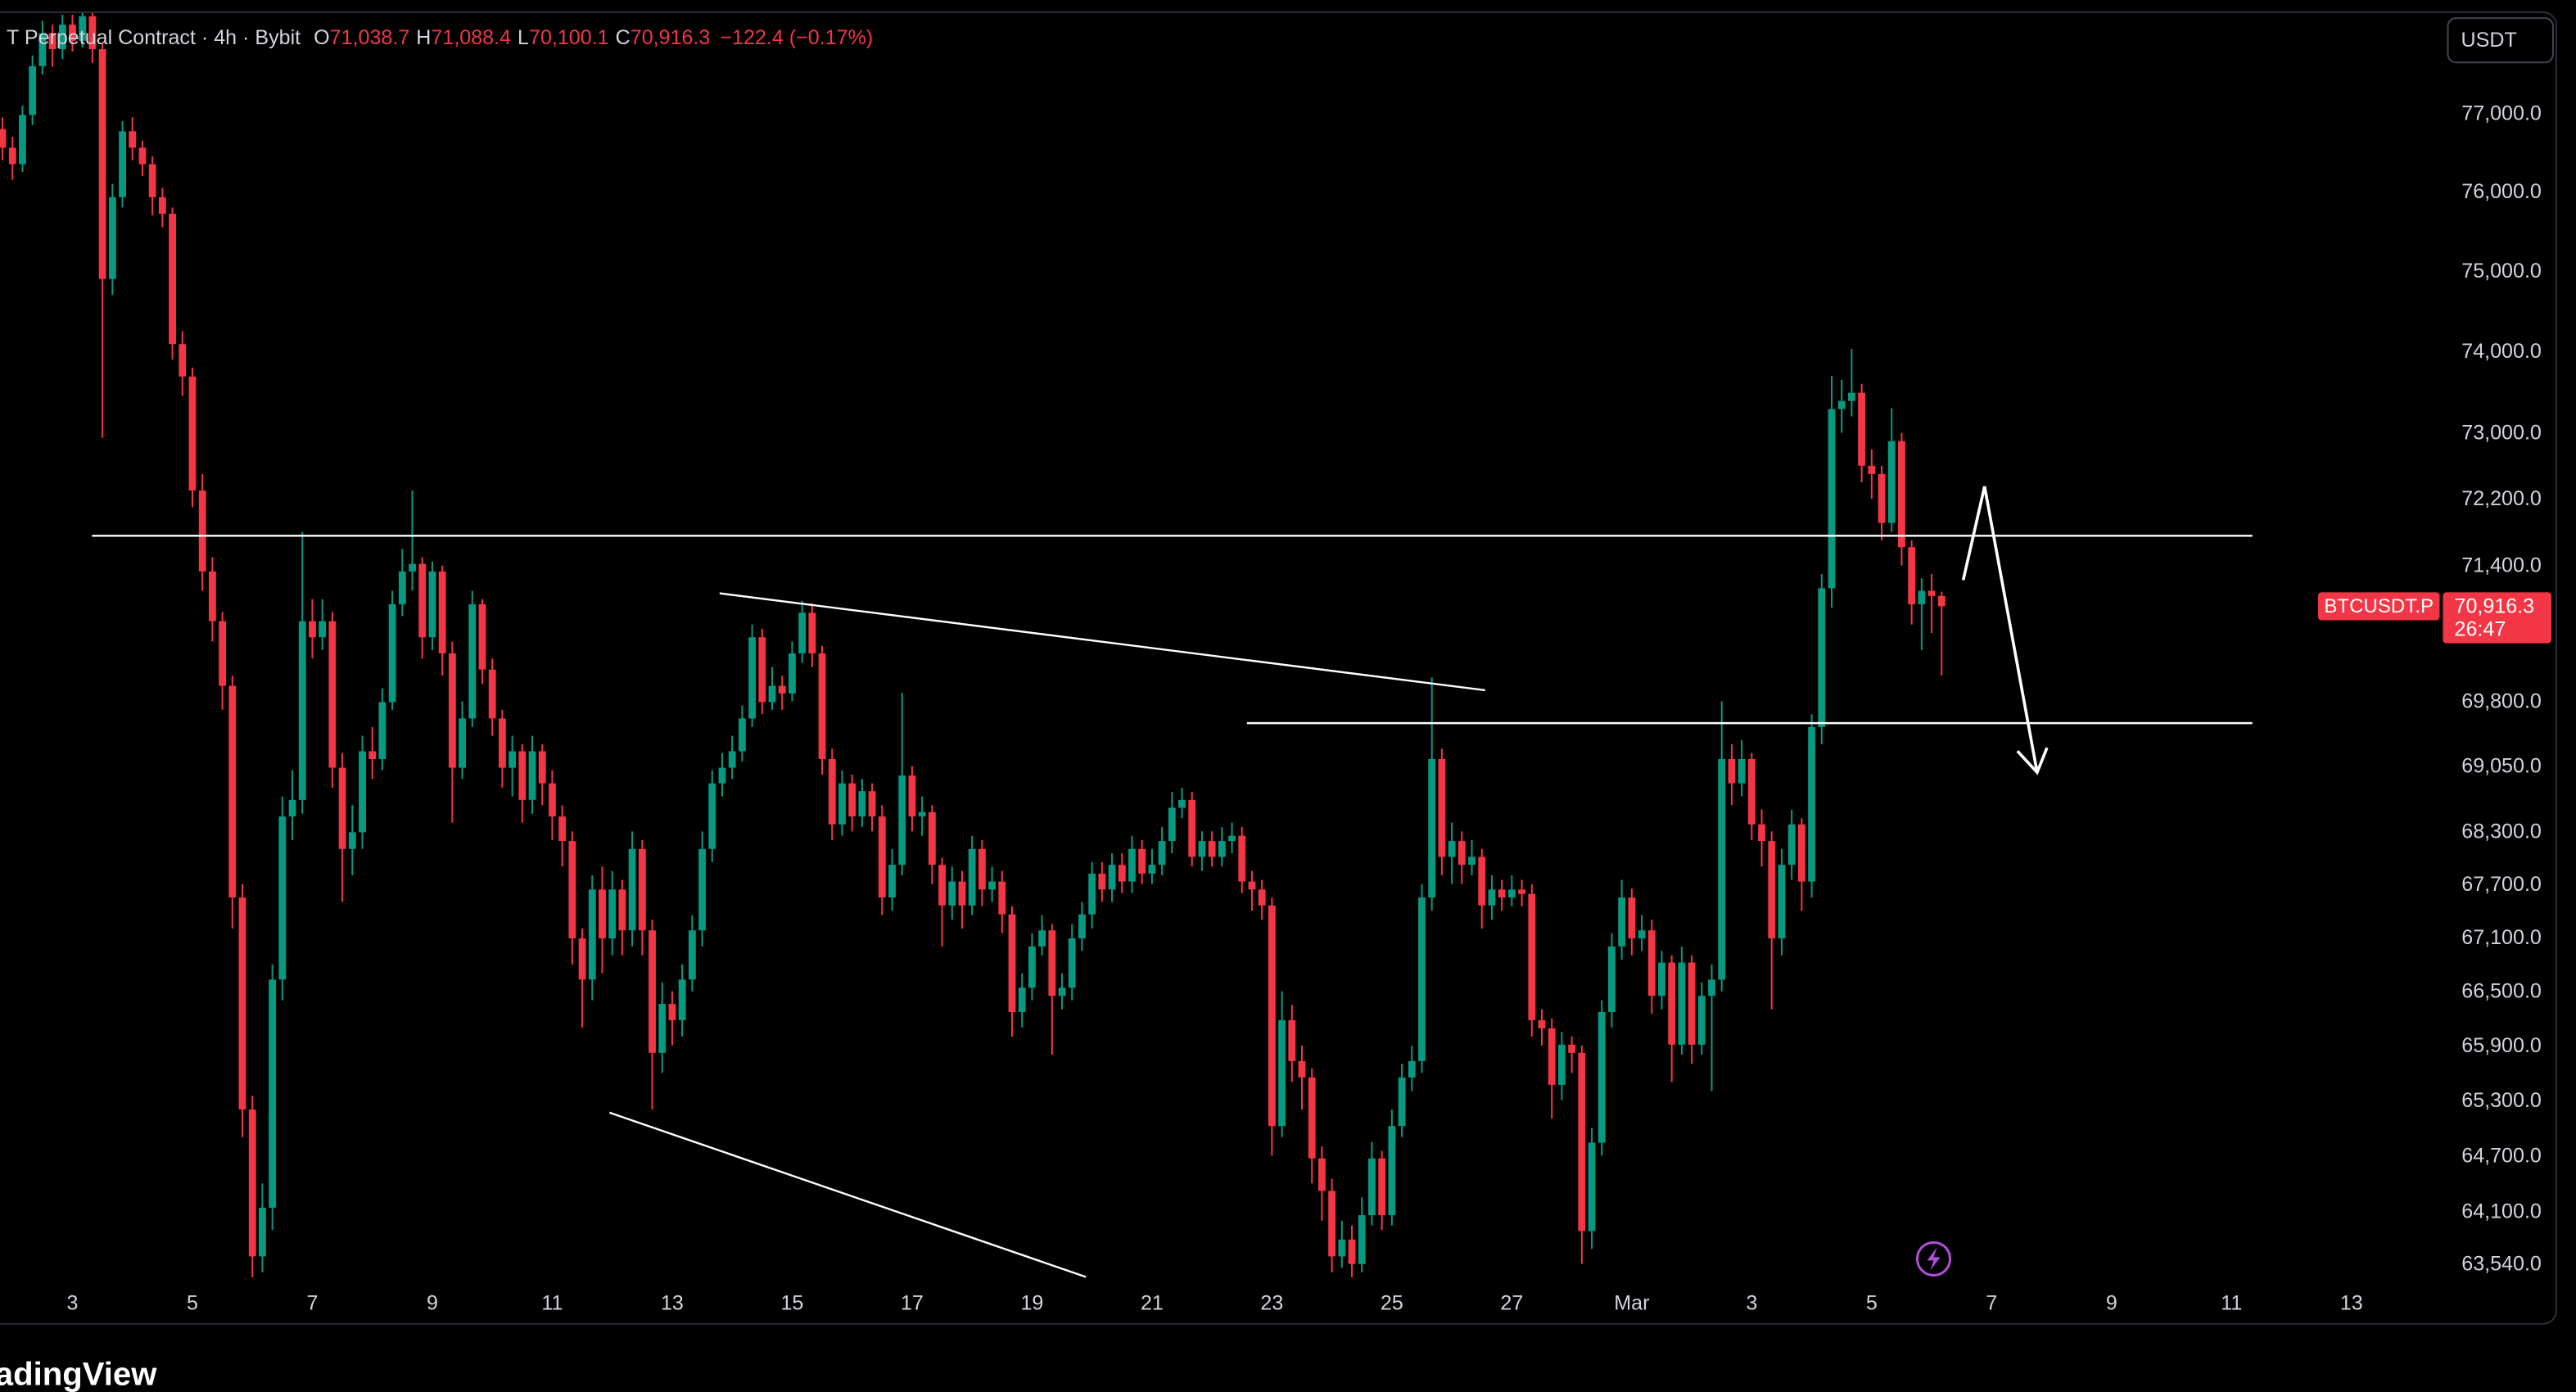  Describe the element at coordinates (1152, 1303) in the screenshot. I see `x-tick-label: 21` at that location.